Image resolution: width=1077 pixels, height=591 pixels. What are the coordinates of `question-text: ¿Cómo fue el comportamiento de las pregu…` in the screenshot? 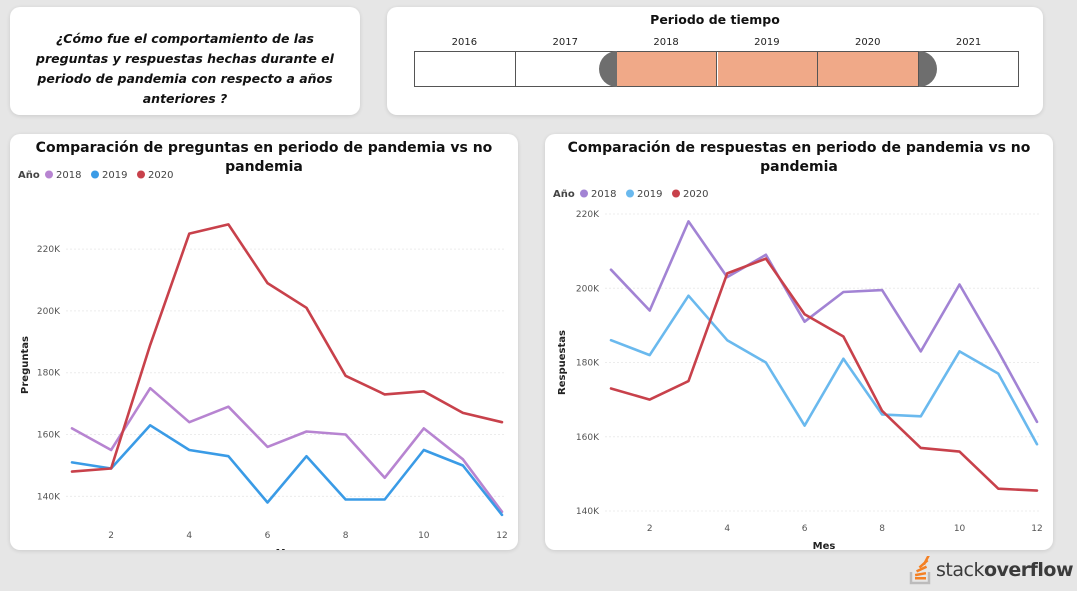 It's located at (185, 68).